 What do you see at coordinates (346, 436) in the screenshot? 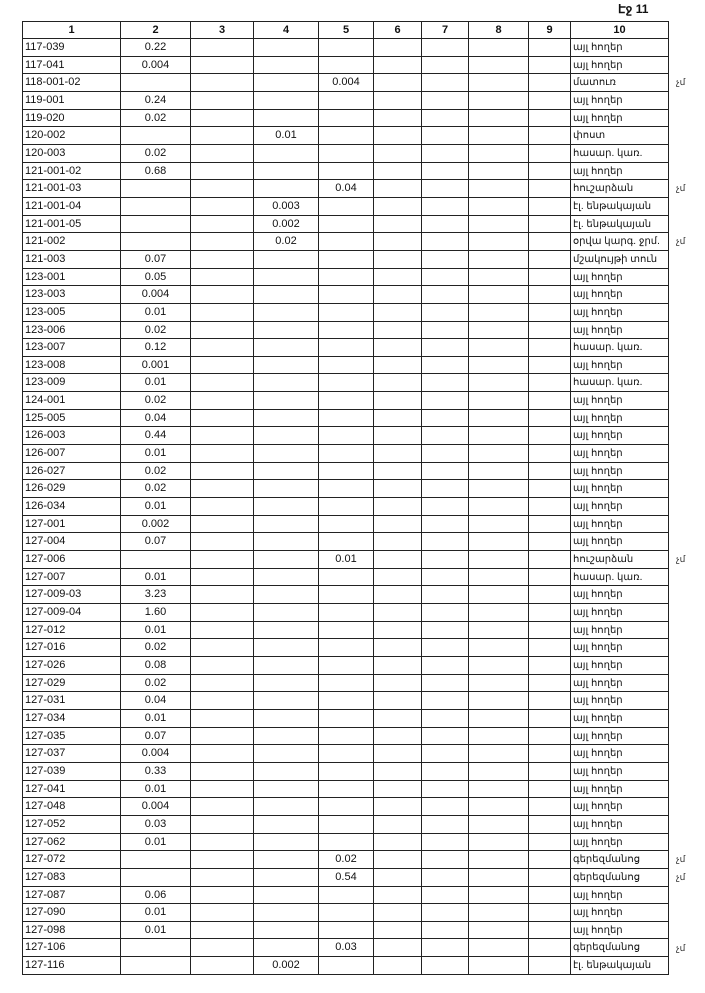
I see `table-row: 126-003 0.44 այլ հողեր` at bounding box center [346, 436].